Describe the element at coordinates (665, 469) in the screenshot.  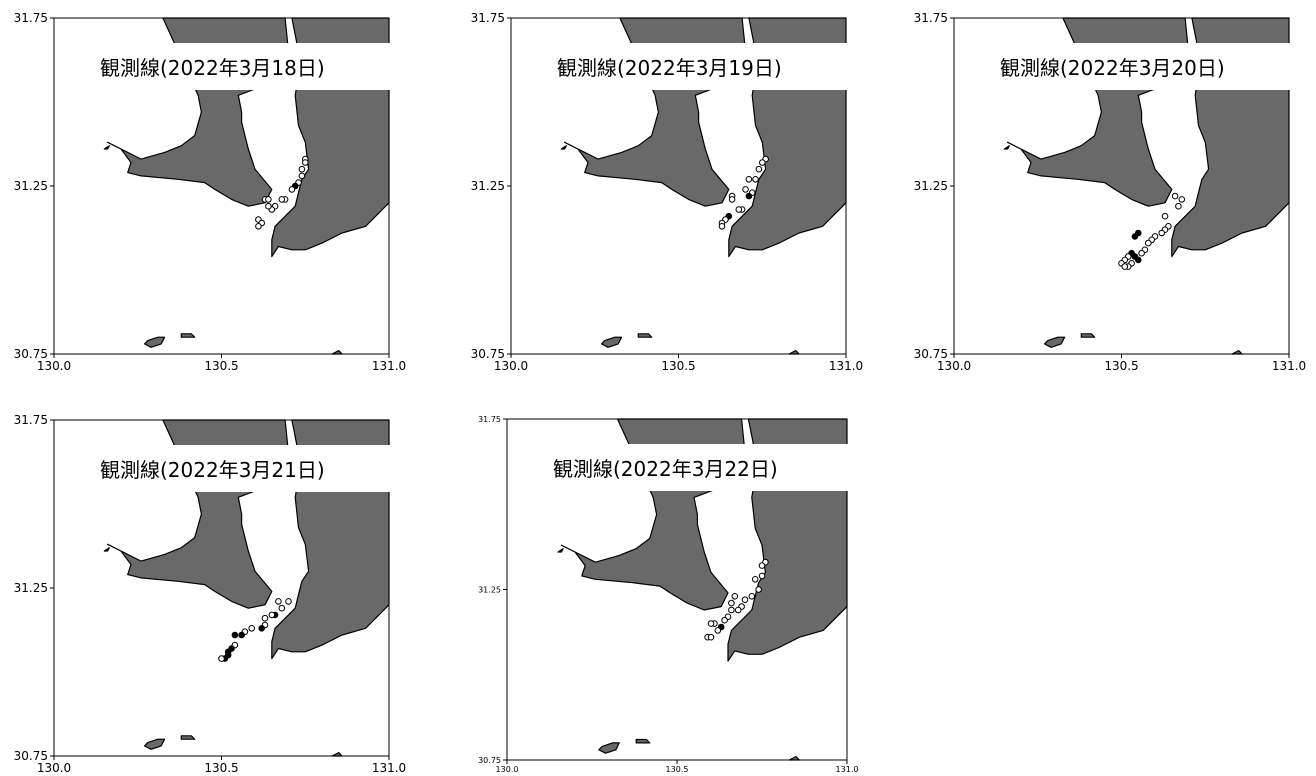
I see `map-title: 観測線(2022年3月22日)` at that location.